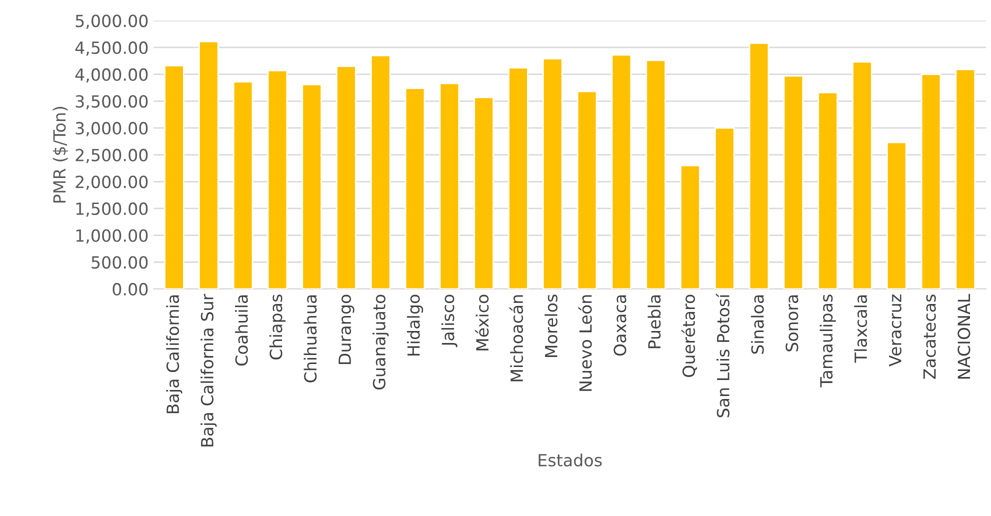 Image resolution: width=991 pixels, height=516 pixels. Describe the element at coordinates (723, 355) in the screenshot. I see `x-tick-label: San Luis Potosí` at that location.